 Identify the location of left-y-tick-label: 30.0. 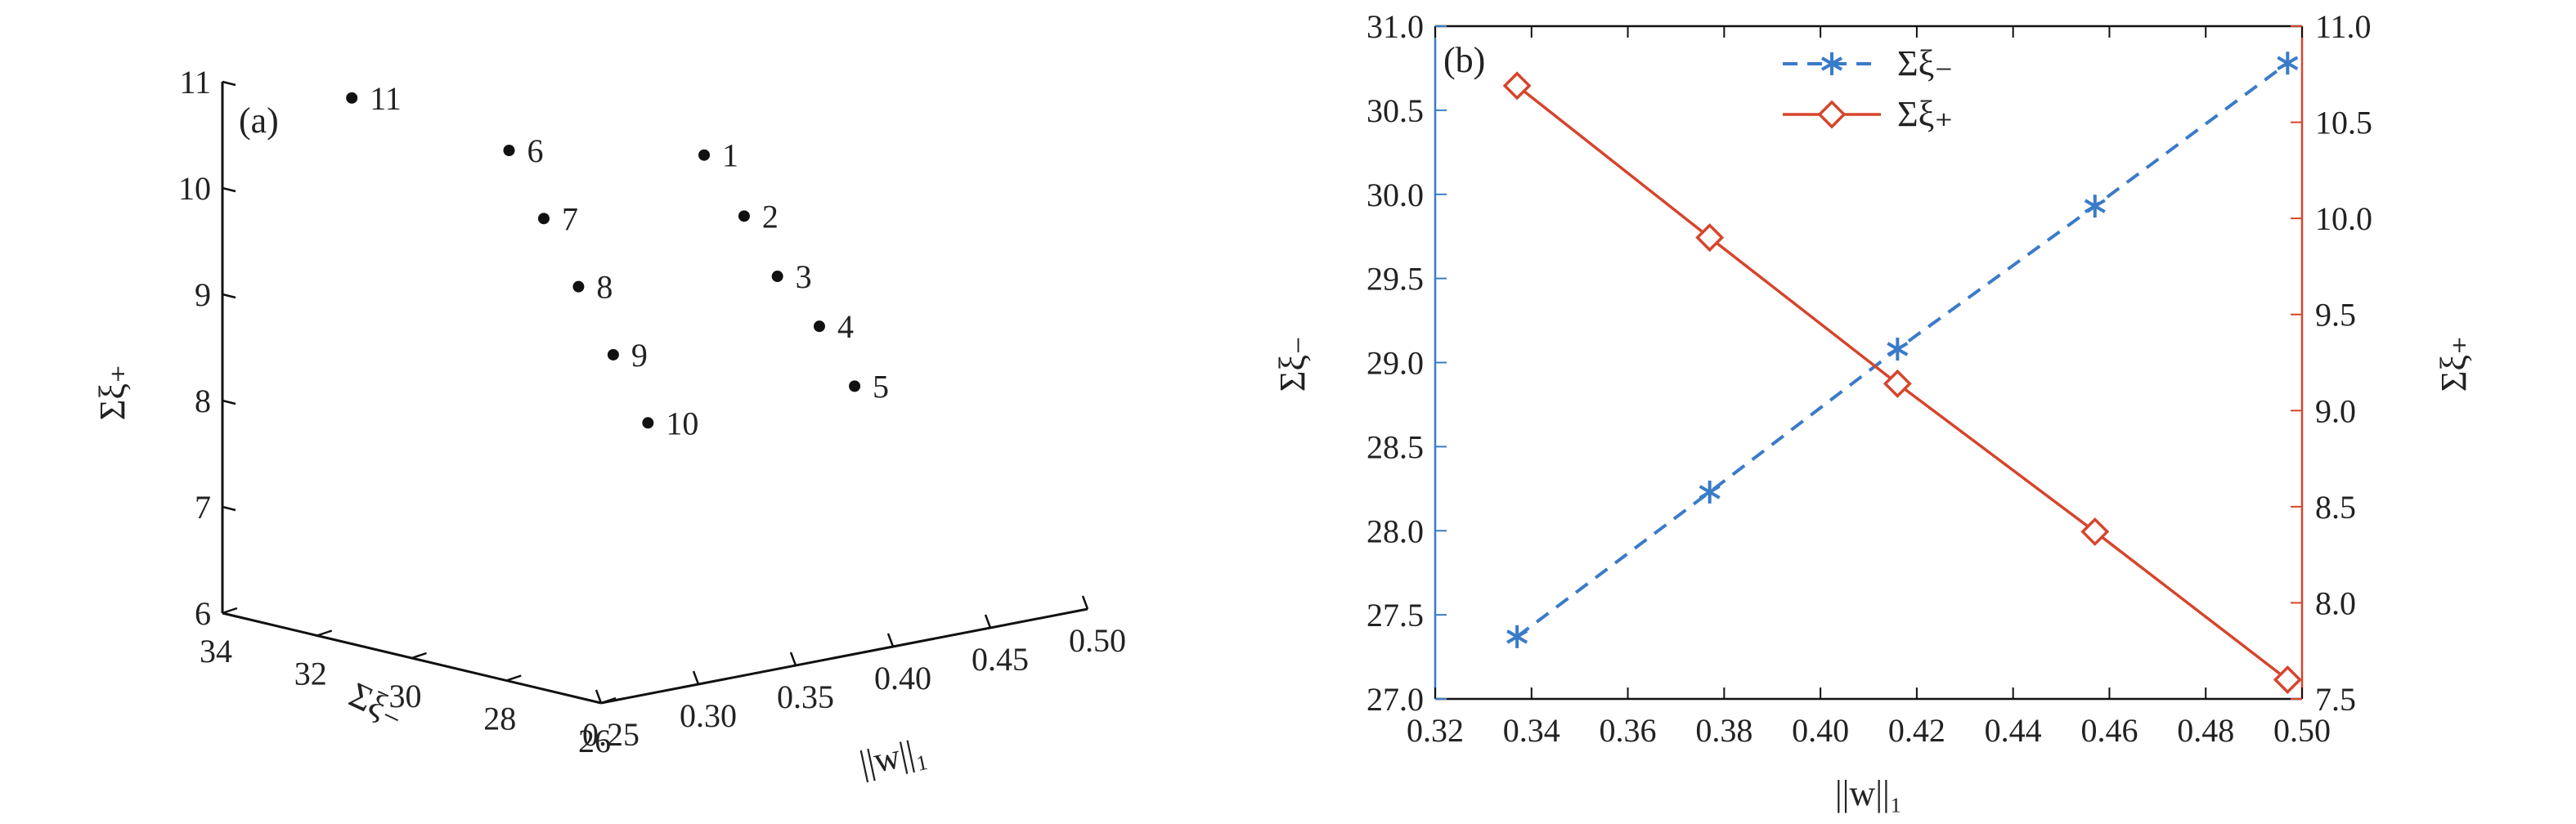
(1395, 195).